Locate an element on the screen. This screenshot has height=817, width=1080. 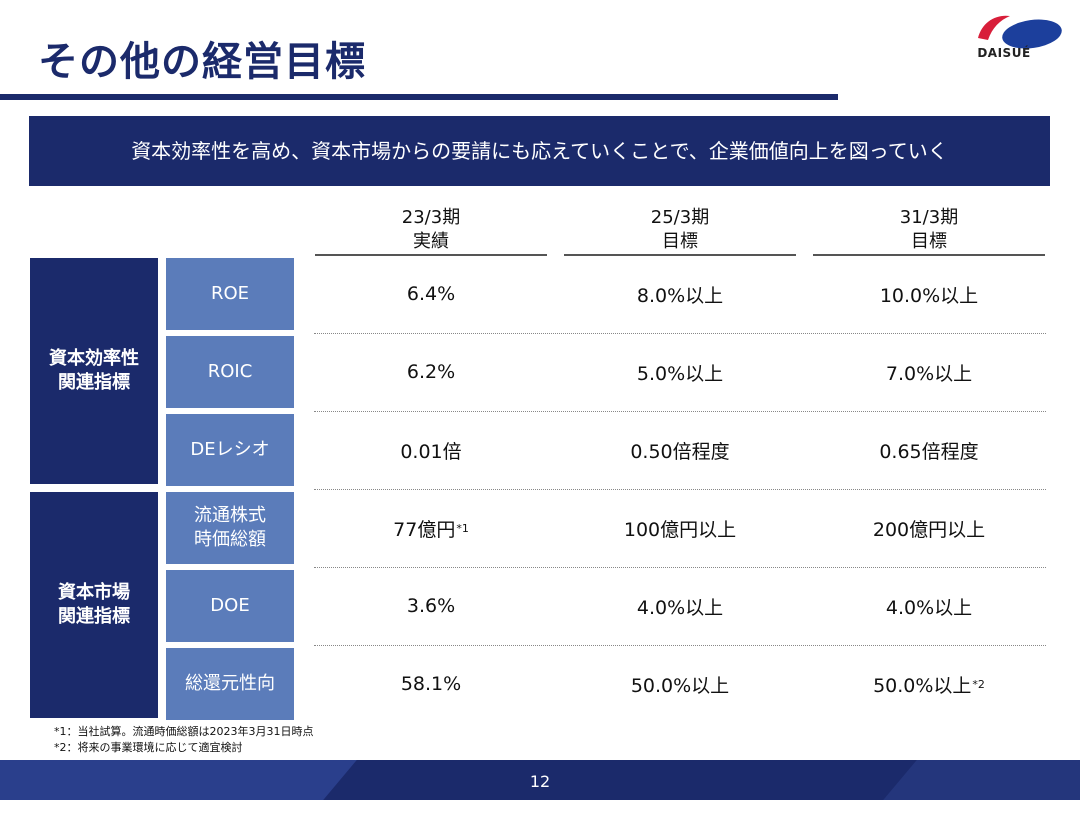
column-header-kind: 実績 is located at coordinates (431, 241).